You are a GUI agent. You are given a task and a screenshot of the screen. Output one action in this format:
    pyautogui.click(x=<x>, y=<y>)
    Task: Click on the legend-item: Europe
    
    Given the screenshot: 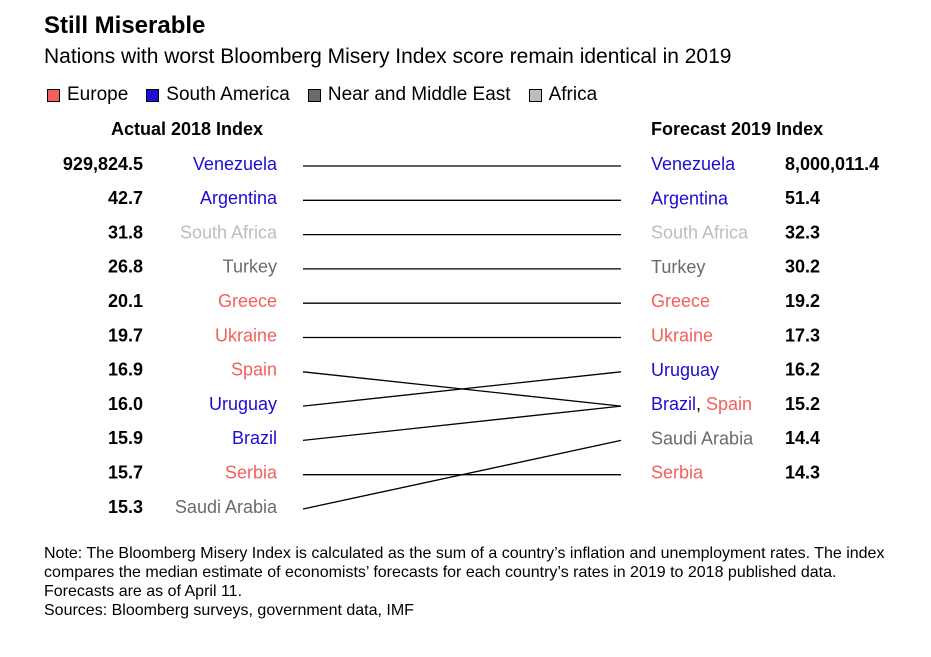 What is the action you would take?
    pyautogui.click(x=87, y=95)
    